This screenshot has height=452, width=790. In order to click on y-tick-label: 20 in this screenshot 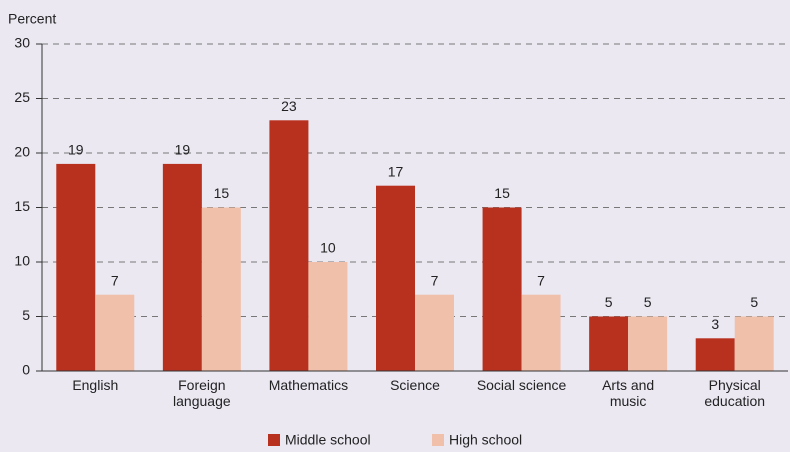, I will do `click(22, 152)`.